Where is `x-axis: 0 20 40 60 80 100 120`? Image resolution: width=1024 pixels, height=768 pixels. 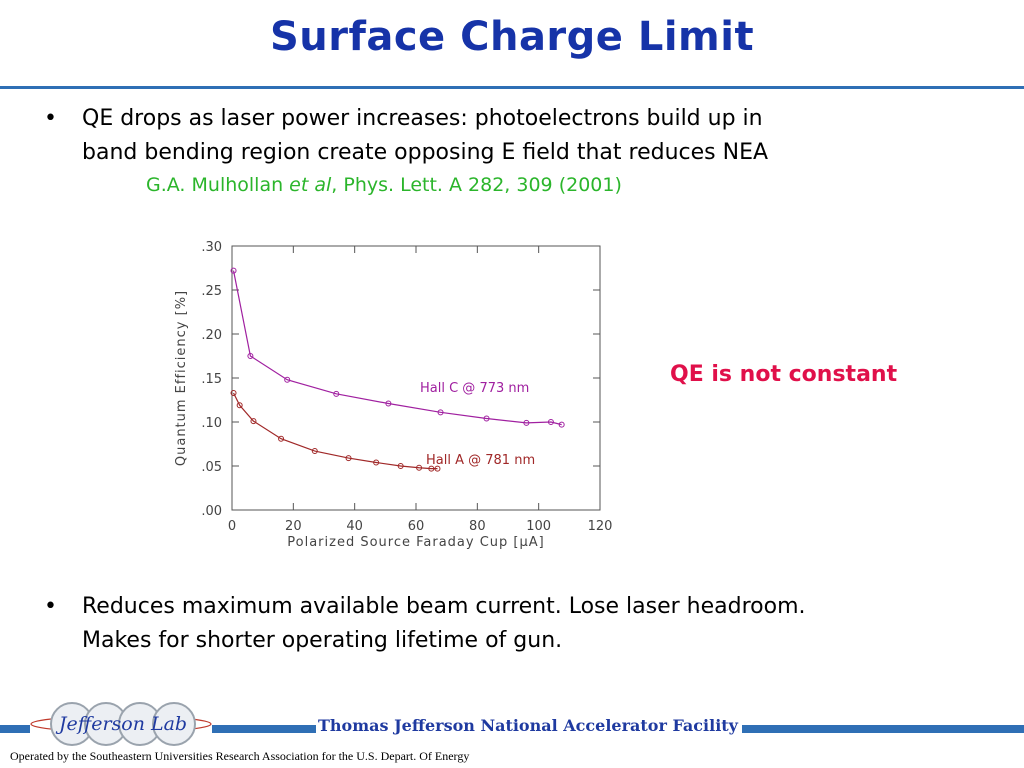 x-axis: 0 20 40 60 80 100 120 is located at coordinates (420, 390).